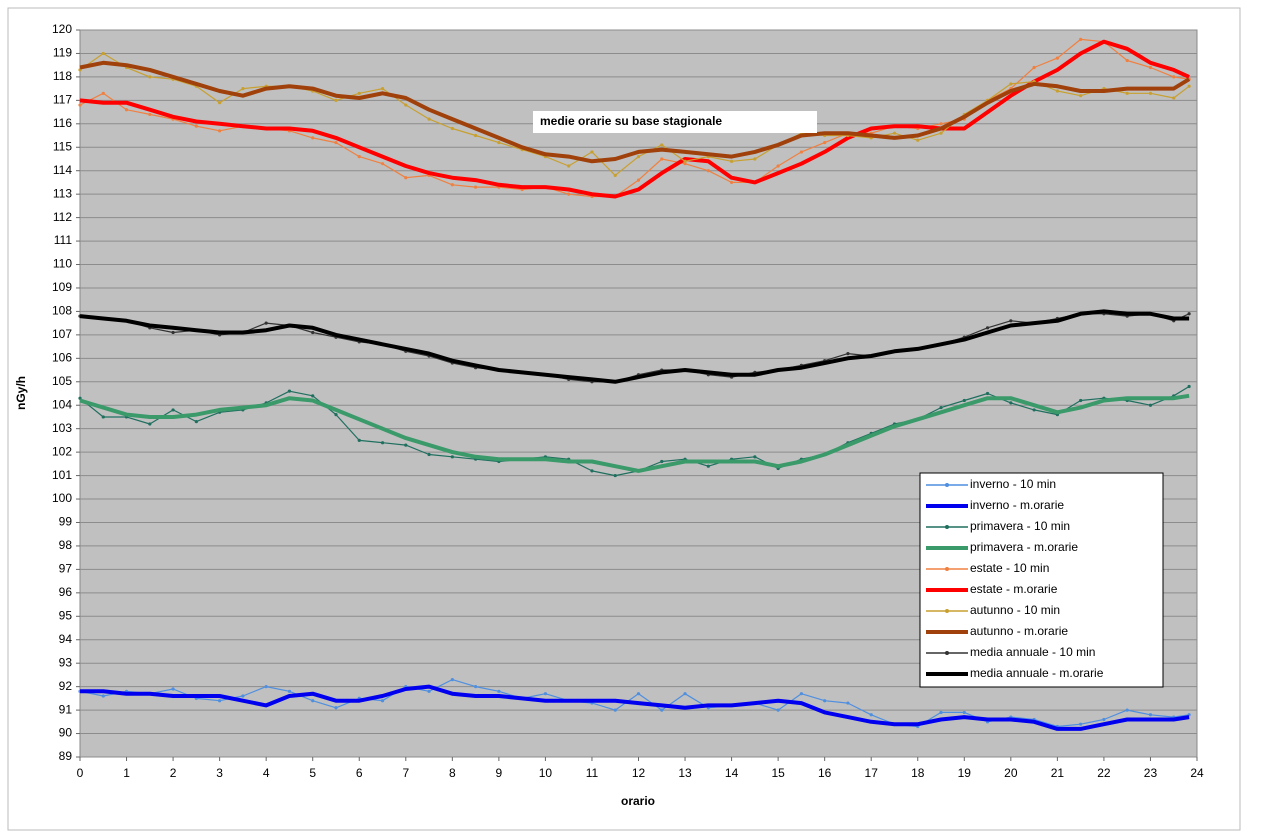  I want to click on y-tick-label: 91, so click(66, 709).